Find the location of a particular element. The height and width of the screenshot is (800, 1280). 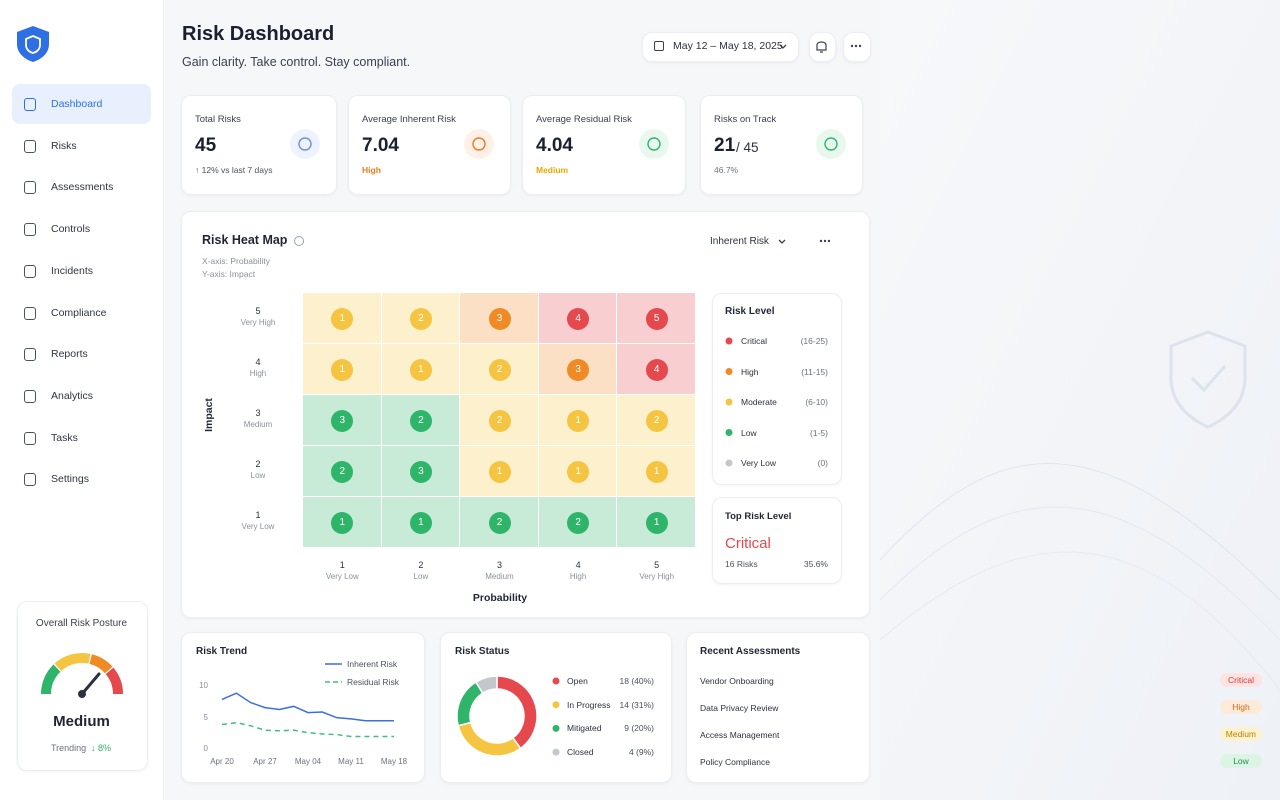

legend-label: Inherent Risk is located at coordinates (372, 664).